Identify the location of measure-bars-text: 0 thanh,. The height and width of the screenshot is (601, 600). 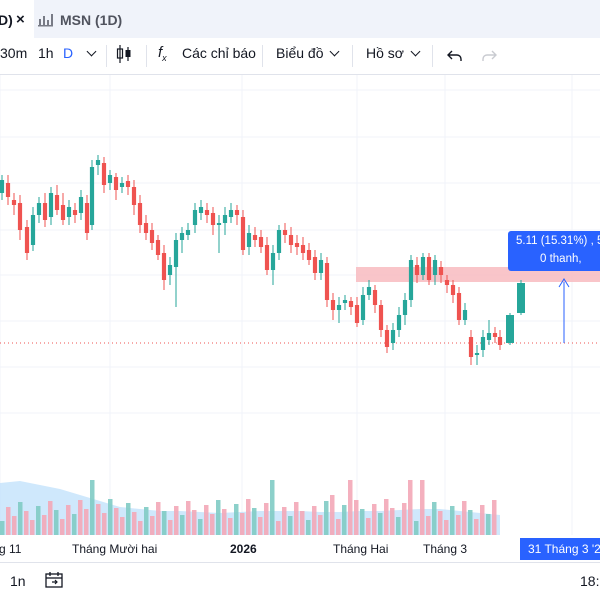
(561, 259).